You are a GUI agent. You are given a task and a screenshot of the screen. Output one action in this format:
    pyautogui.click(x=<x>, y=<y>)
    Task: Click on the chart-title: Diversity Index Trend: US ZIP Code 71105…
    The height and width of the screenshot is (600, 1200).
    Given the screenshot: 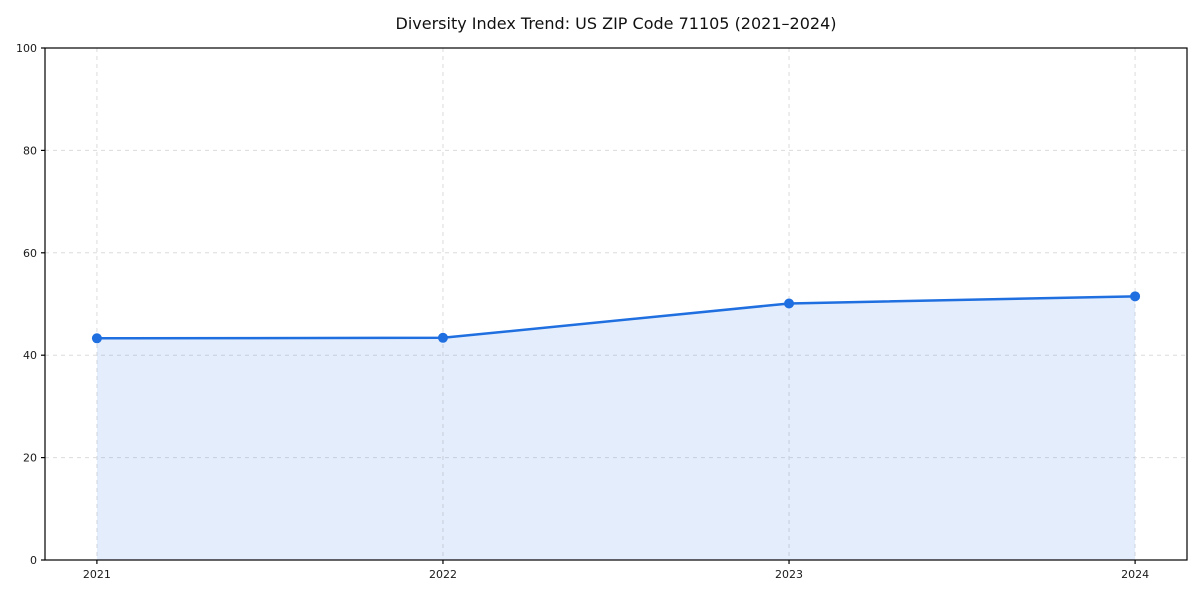 What is the action you would take?
    pyautogui.click(x=616, y=23)
    